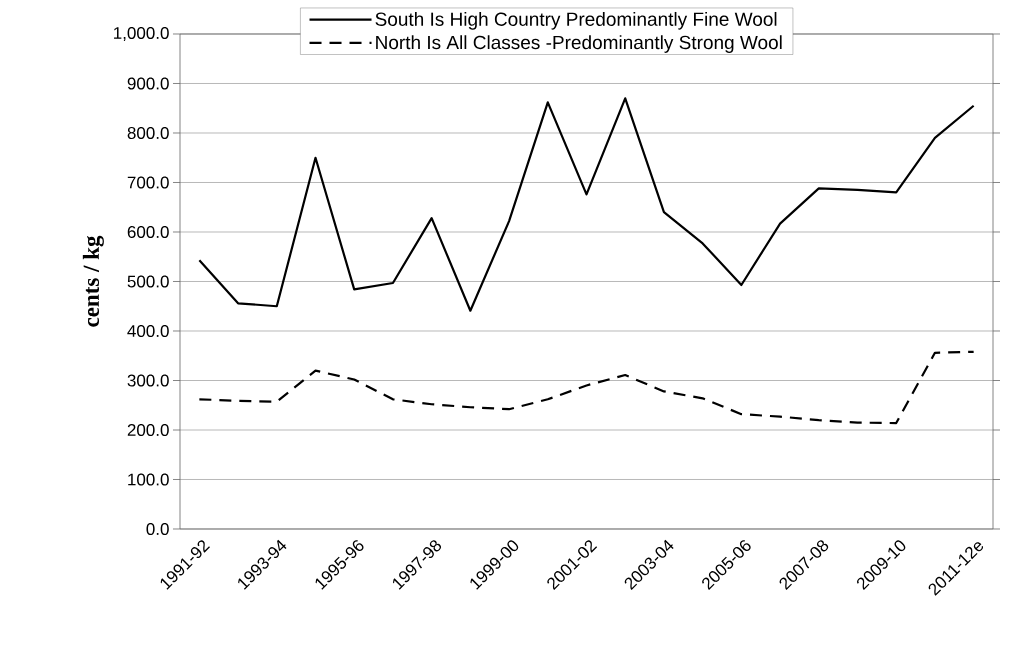  I want to click on legend-label: North Is All Classes -Predominantly Strong Wool, so click(579, 44).